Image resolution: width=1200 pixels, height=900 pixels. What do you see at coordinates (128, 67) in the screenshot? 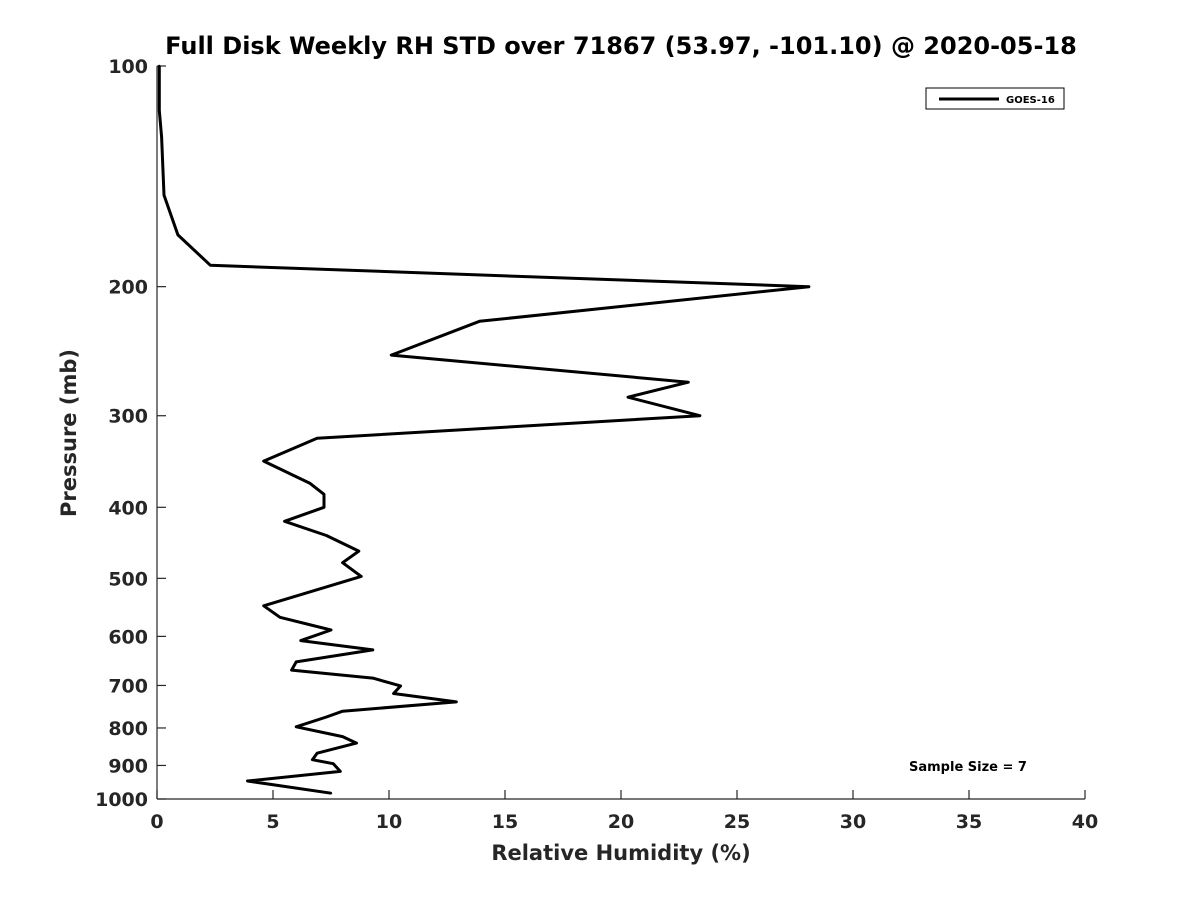
I see `y-tick-label: 100` at bounding box center [128, 67].